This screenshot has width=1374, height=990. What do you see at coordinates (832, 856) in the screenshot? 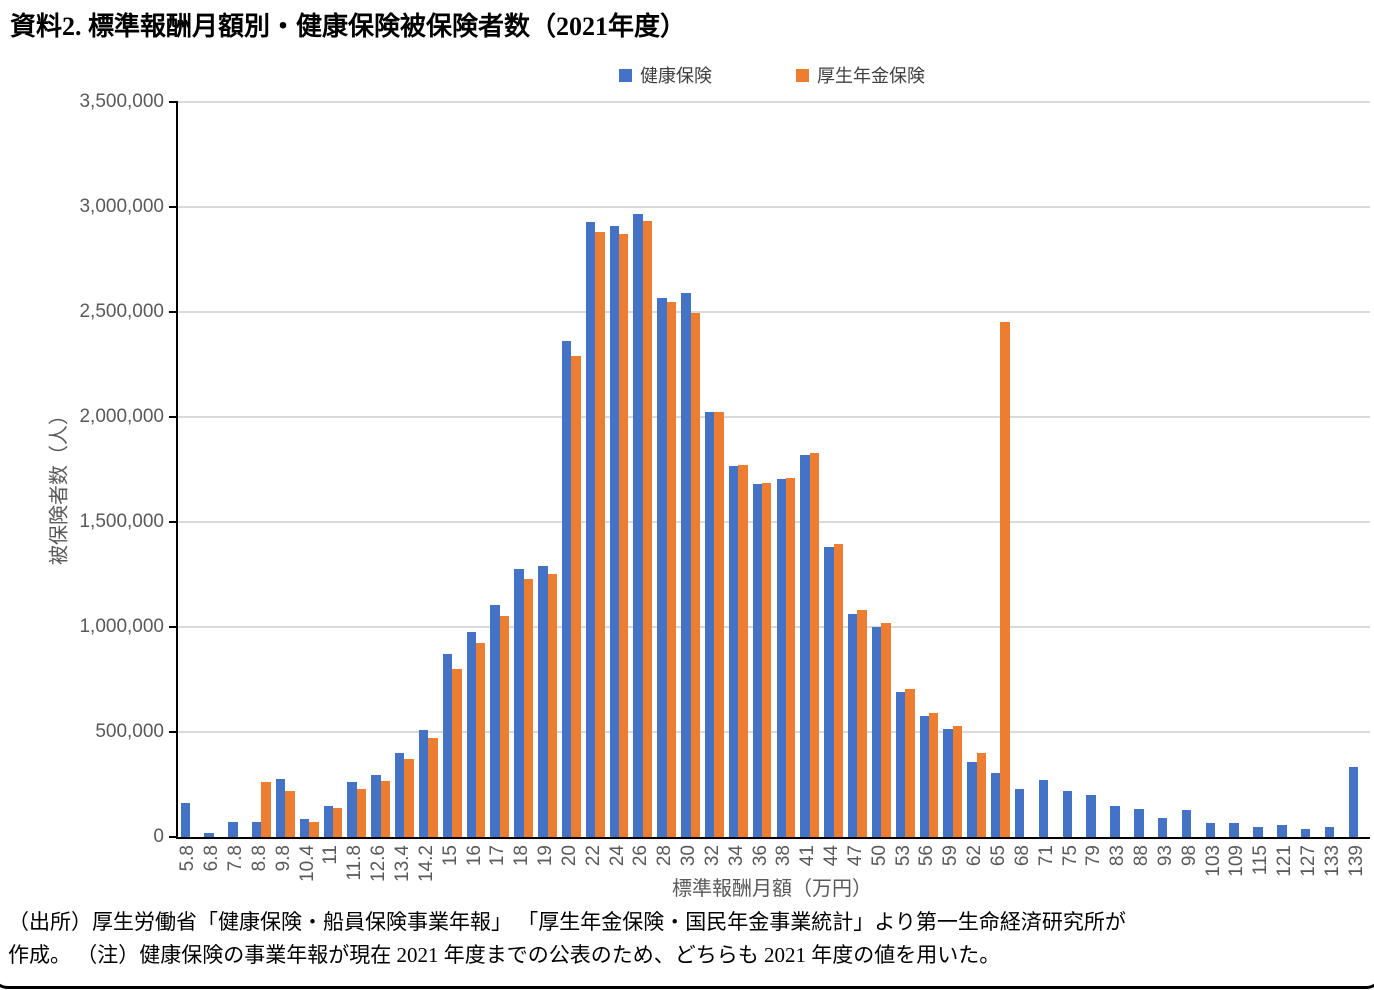
I see `x-axis-tick-label: 44` at bounding box center [832, 856].